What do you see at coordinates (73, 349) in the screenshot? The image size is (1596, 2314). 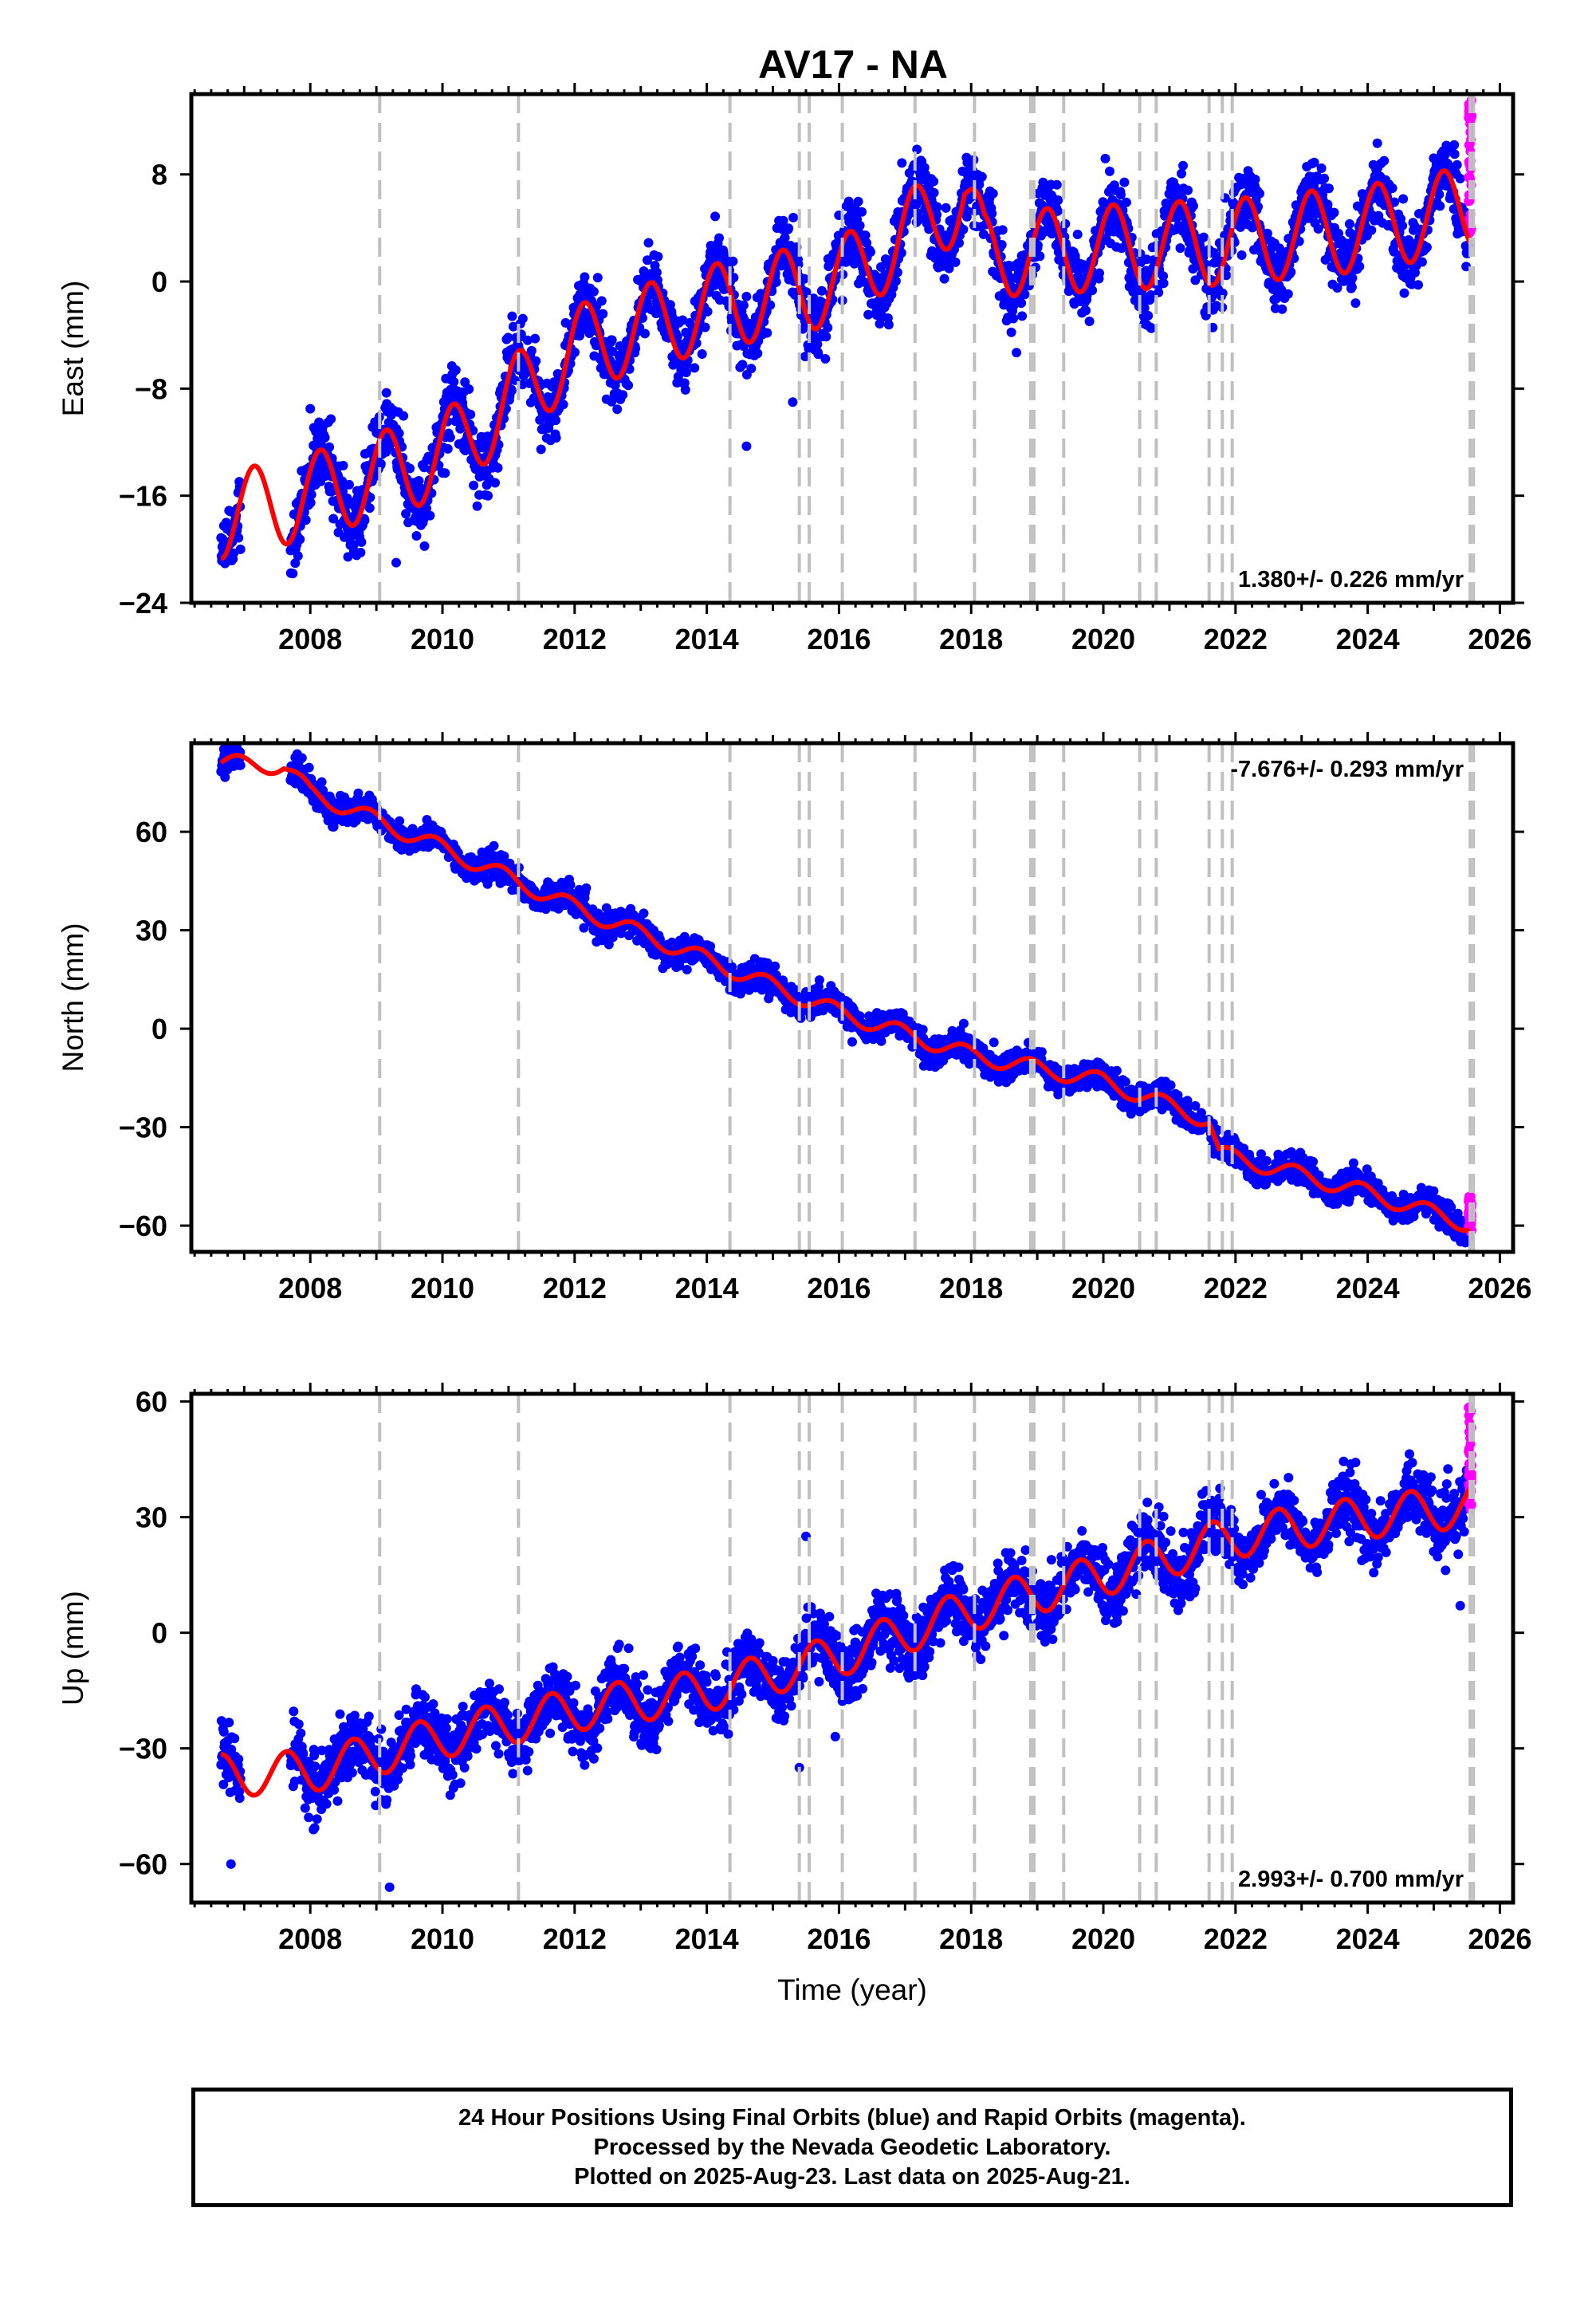 I see `y-axis-label: East (mm)` at bounding box center [73, 349].